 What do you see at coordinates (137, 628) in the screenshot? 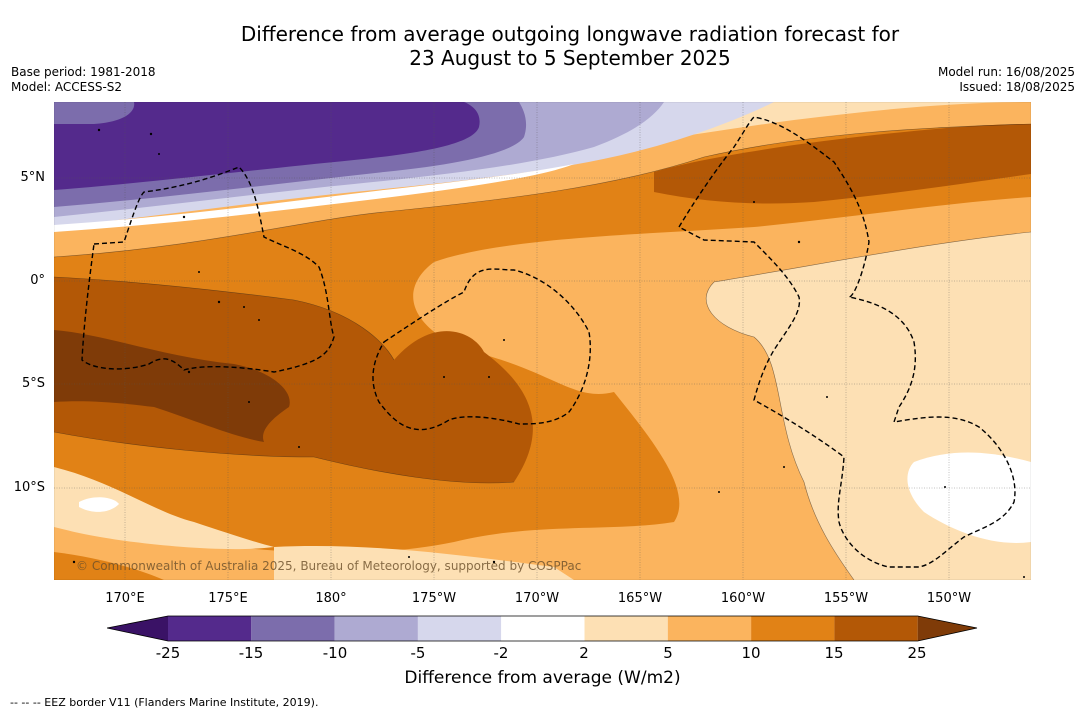
I see `colorbar-min-extend` at bounding box center [137, 628].